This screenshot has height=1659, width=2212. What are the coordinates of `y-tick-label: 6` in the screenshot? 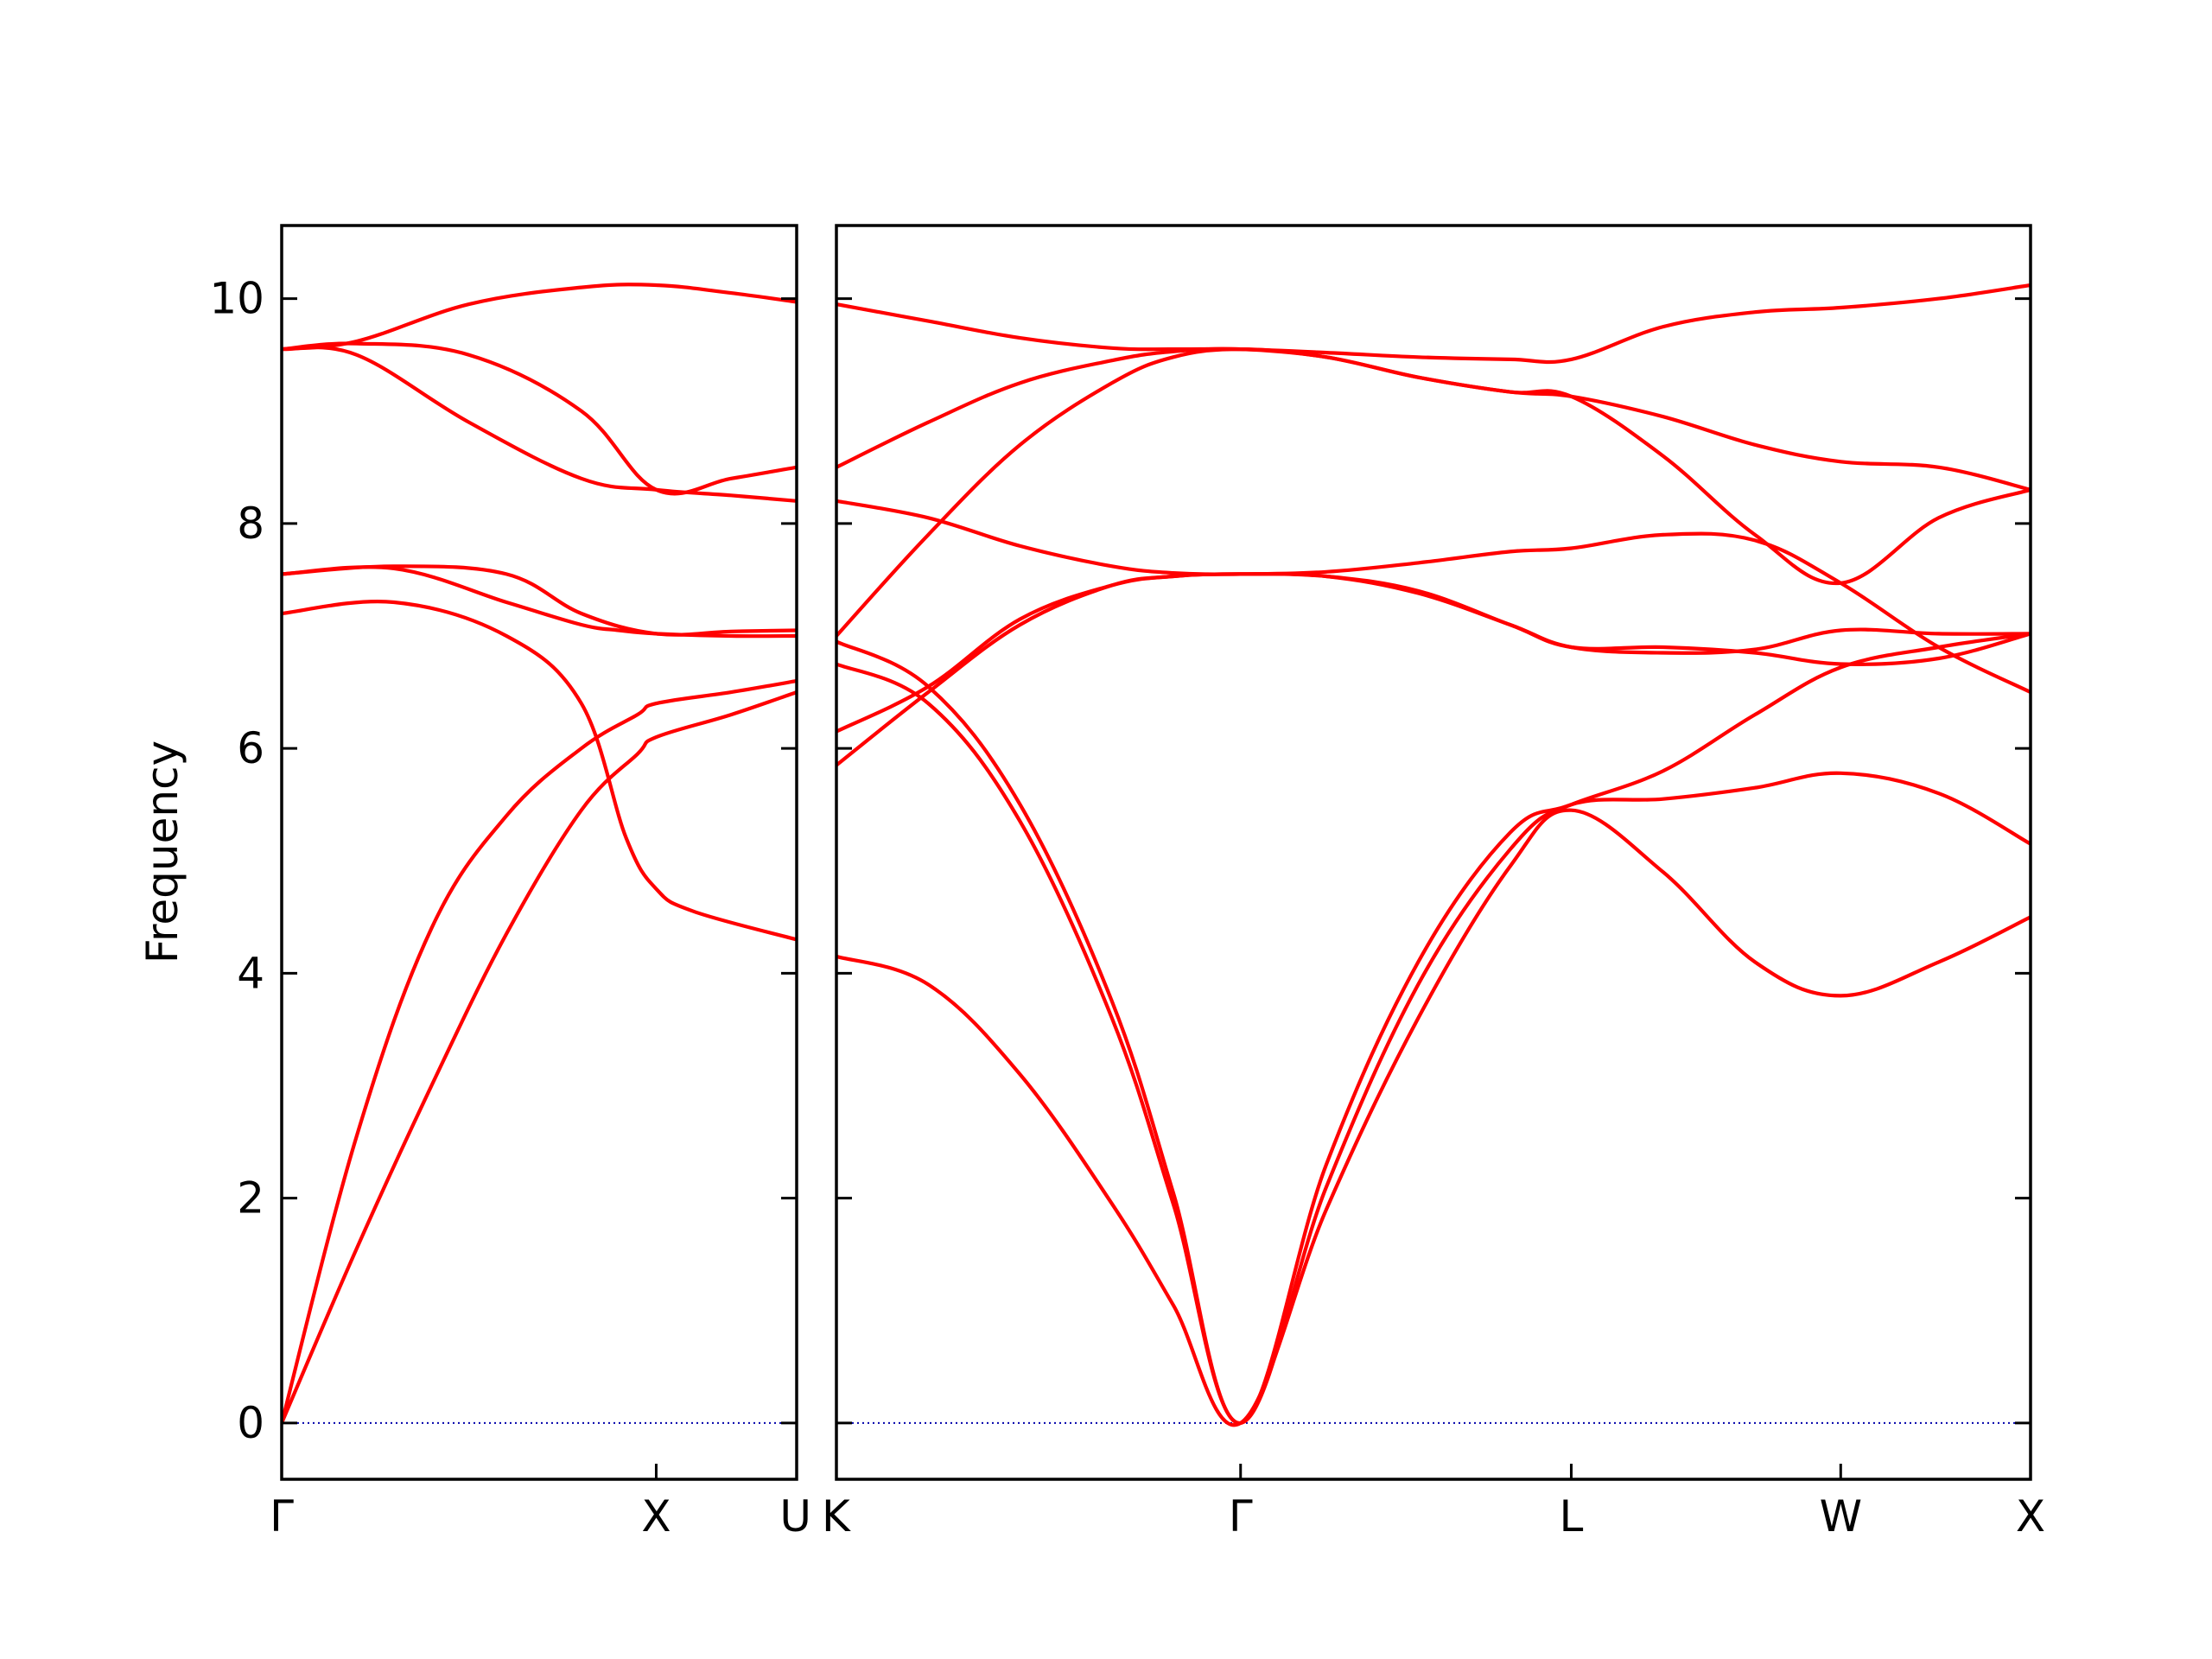 It's located at (250, 748).